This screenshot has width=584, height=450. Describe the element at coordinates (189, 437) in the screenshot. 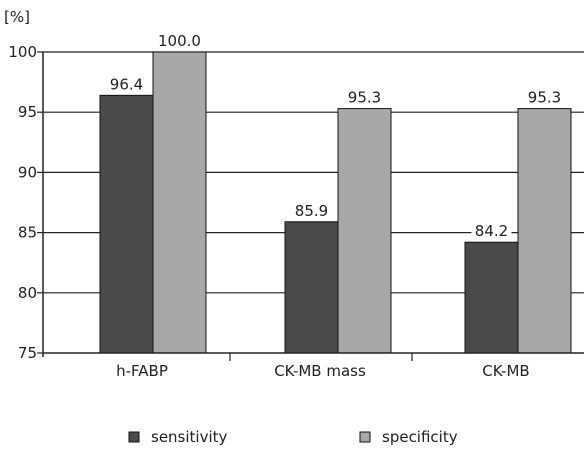

I see `legend-label: sensitivity` at that location.